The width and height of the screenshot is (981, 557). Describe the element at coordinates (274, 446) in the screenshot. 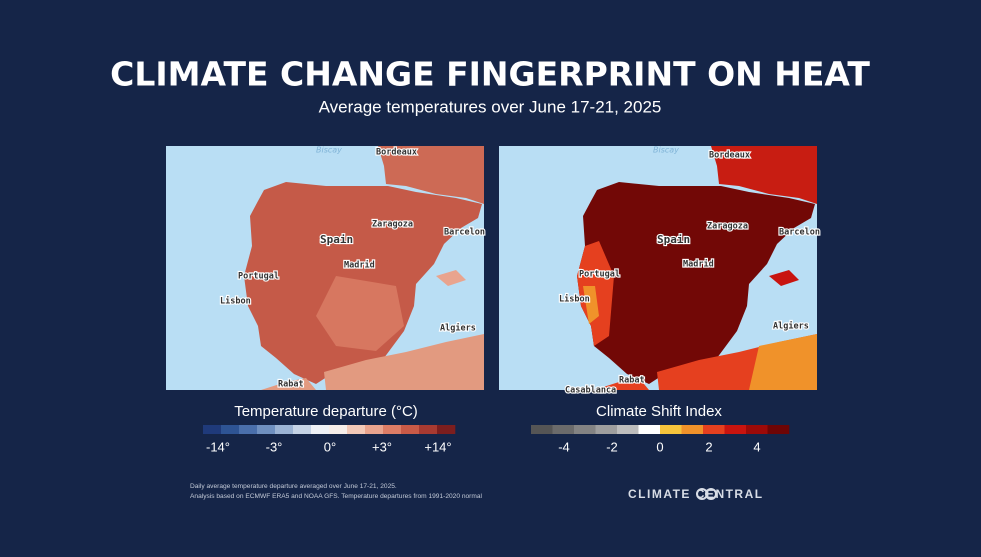

I see `legend-tick: -3°` at that location.